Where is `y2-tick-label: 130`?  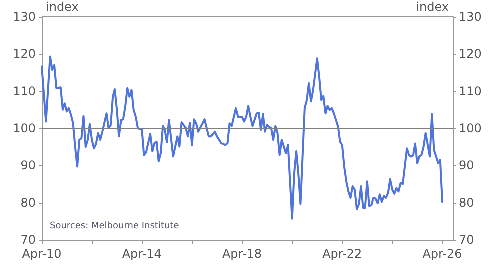
y2-tick-label: 130 is located at coordinates (470, 17).